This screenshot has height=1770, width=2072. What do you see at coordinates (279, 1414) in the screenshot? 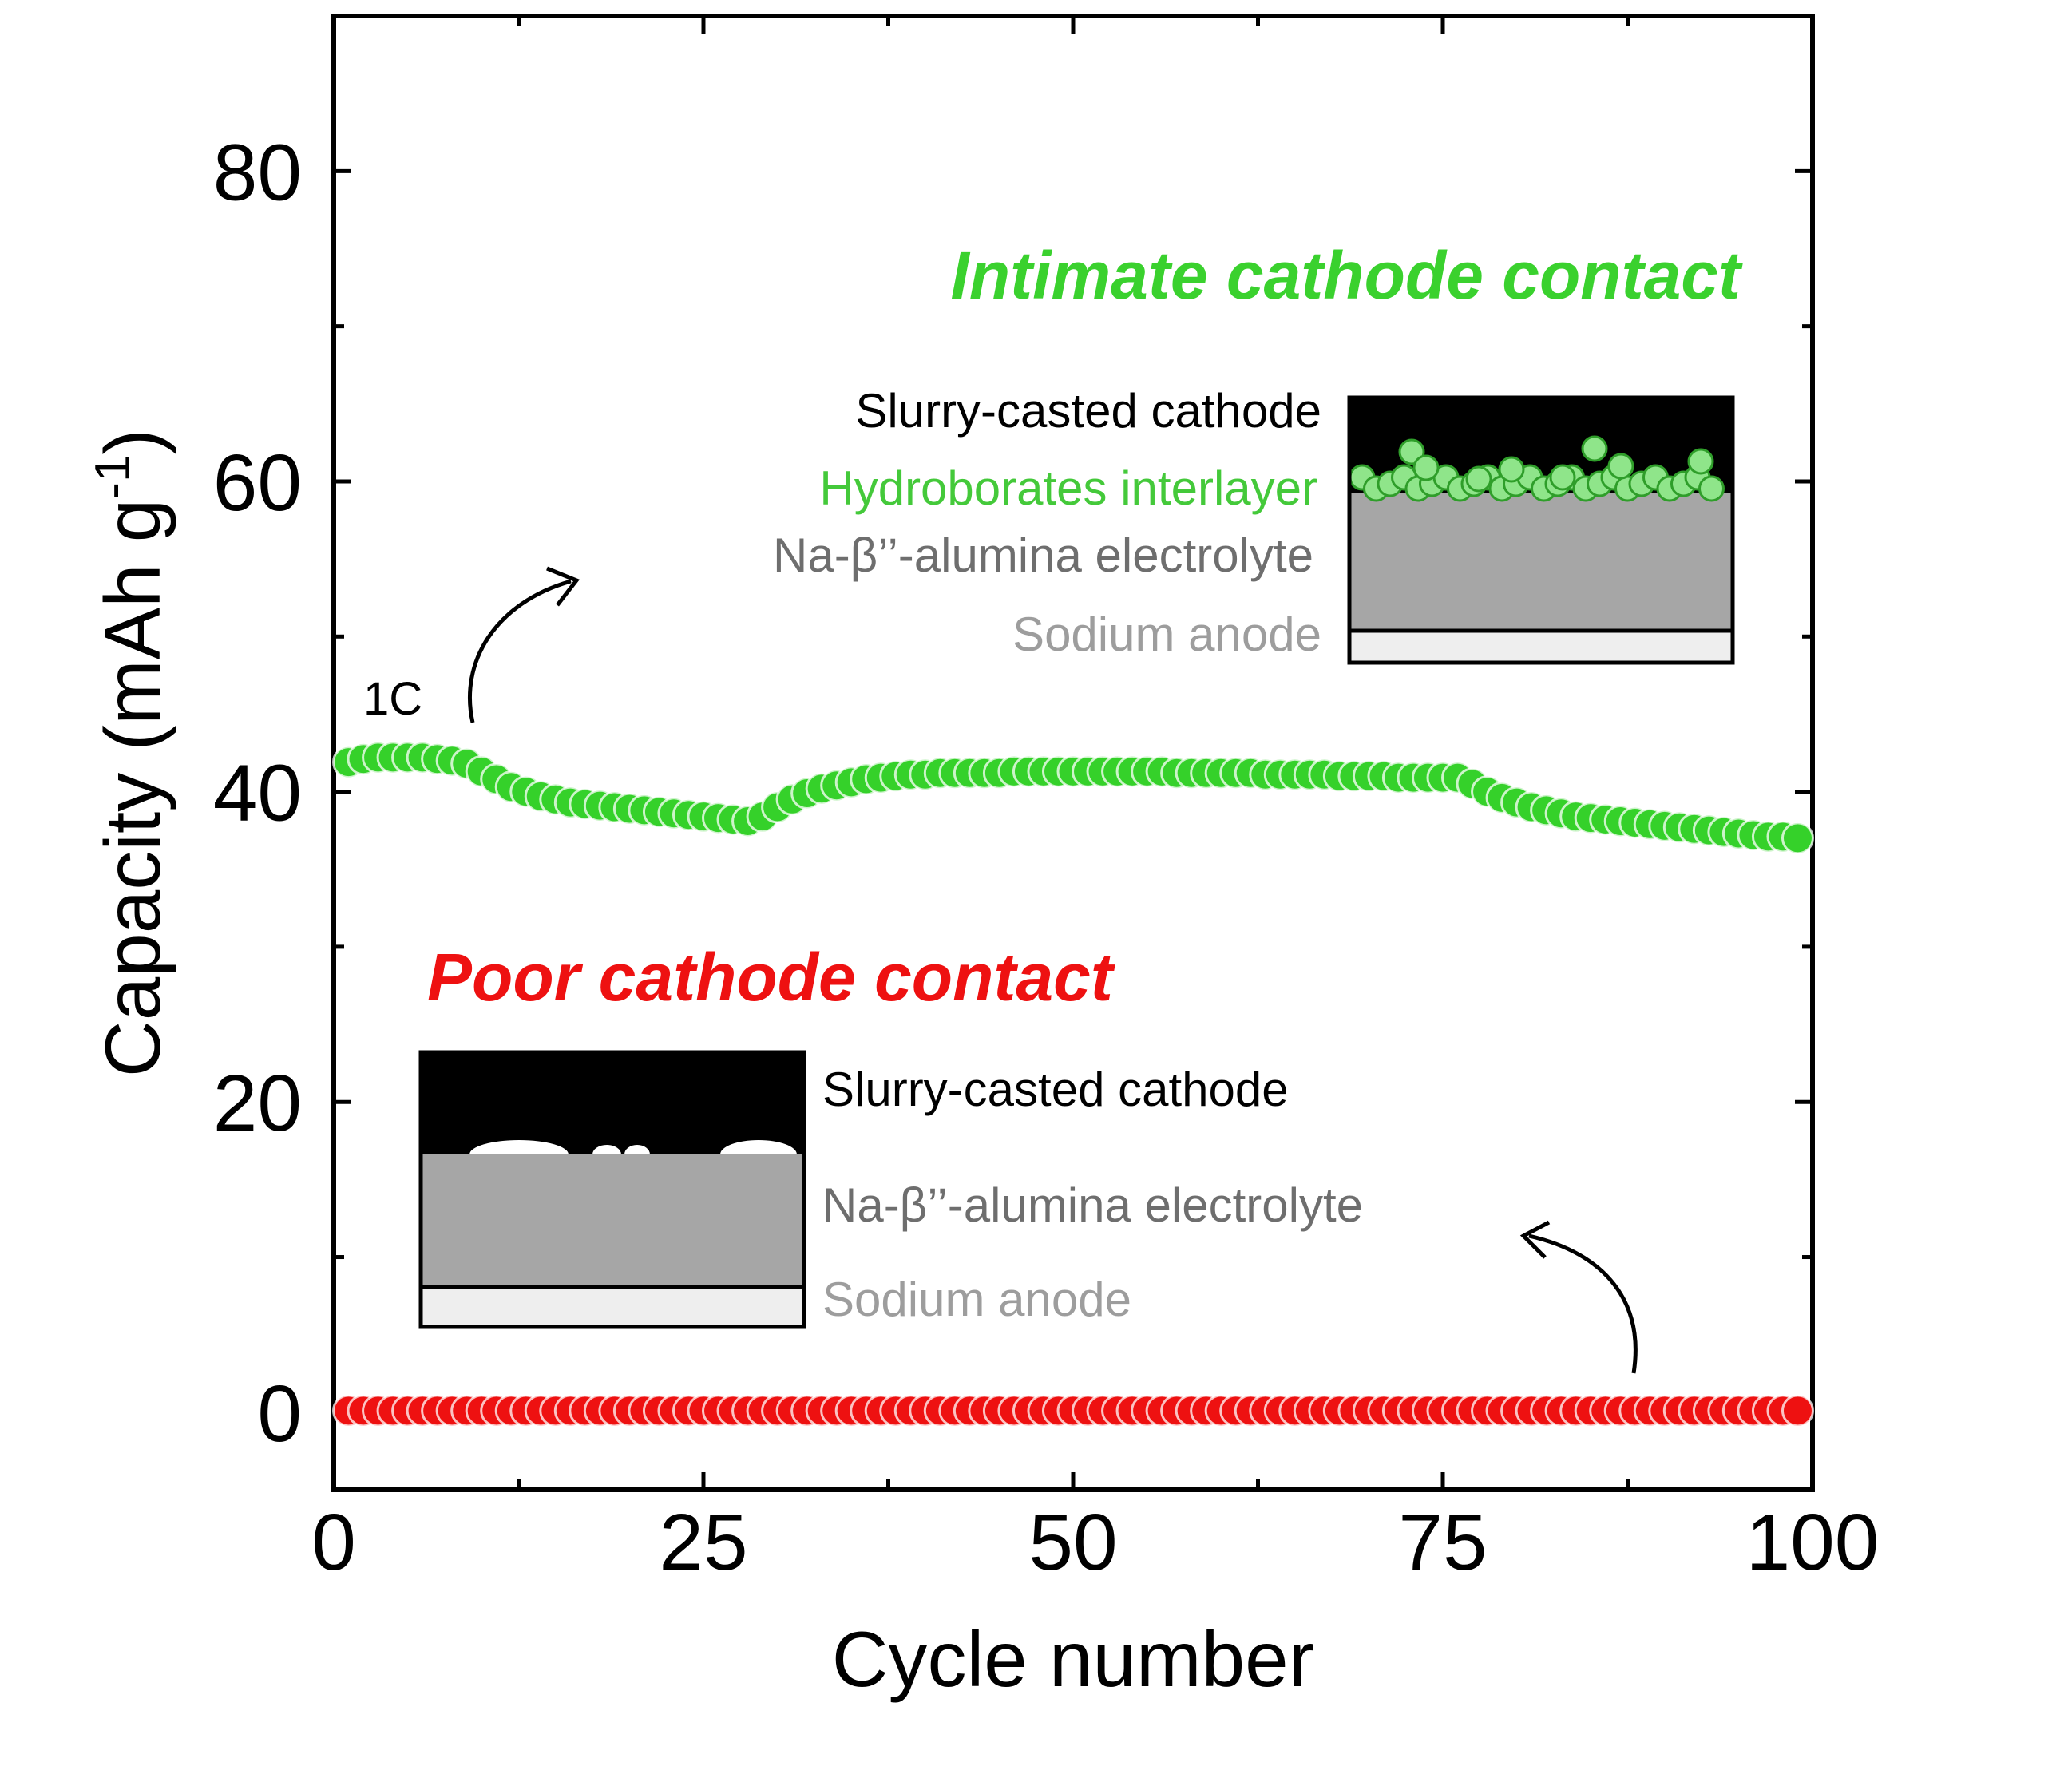
I see `y-tick-label: 0` at bounding box center [279, 1414].